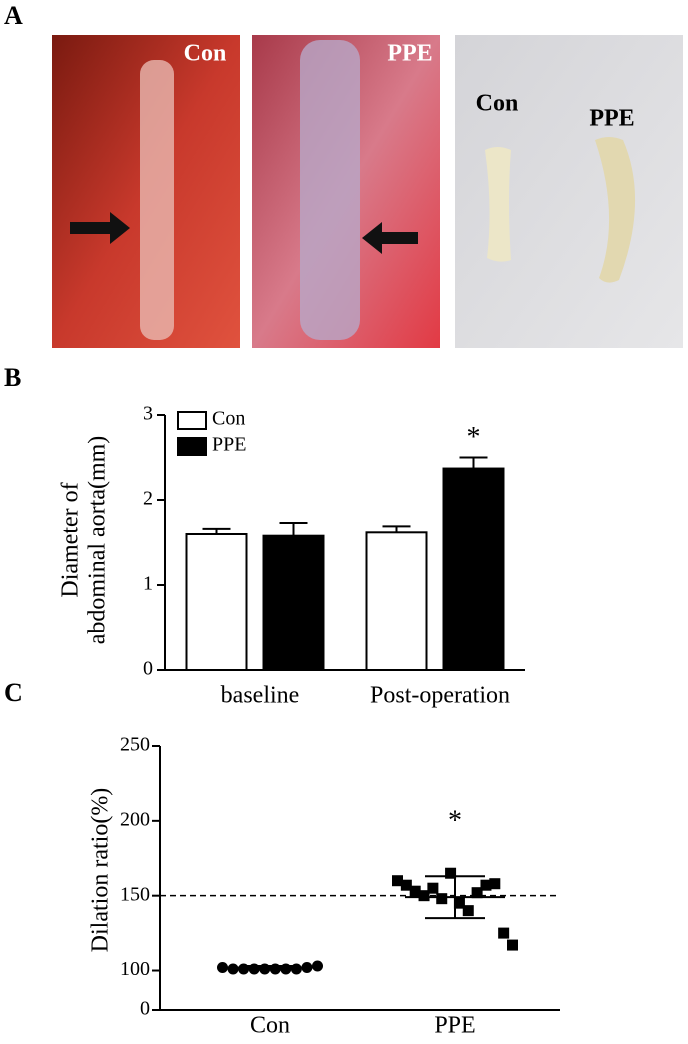  I want to click on x-tick-label: Con, so click(270, 1026).